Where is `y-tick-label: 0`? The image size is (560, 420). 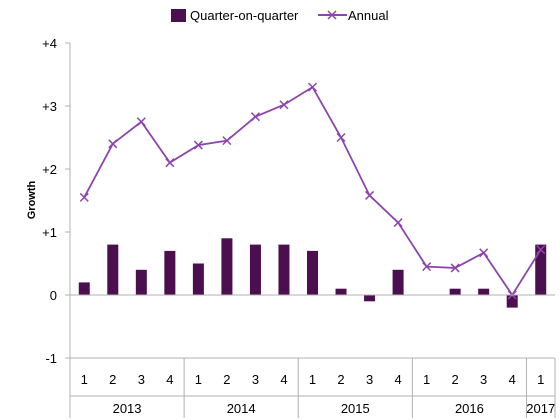
y-tick-label: 0 is located at coordinates (53, 295).